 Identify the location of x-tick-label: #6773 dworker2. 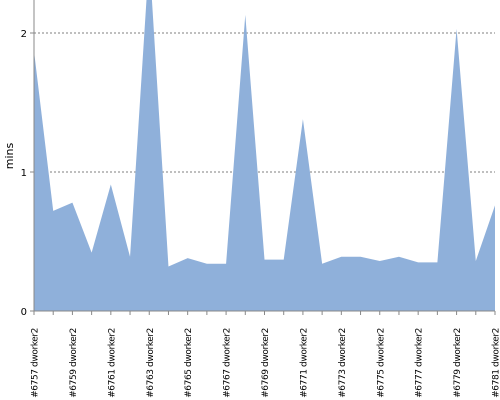
(343, 363).